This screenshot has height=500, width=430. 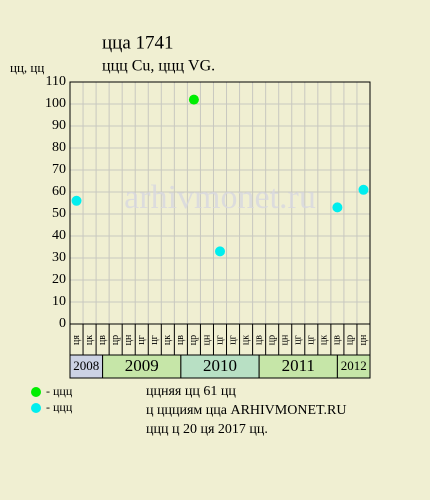 I want to click on y-axis-label: цц, цц, so click(x=27, y=67).